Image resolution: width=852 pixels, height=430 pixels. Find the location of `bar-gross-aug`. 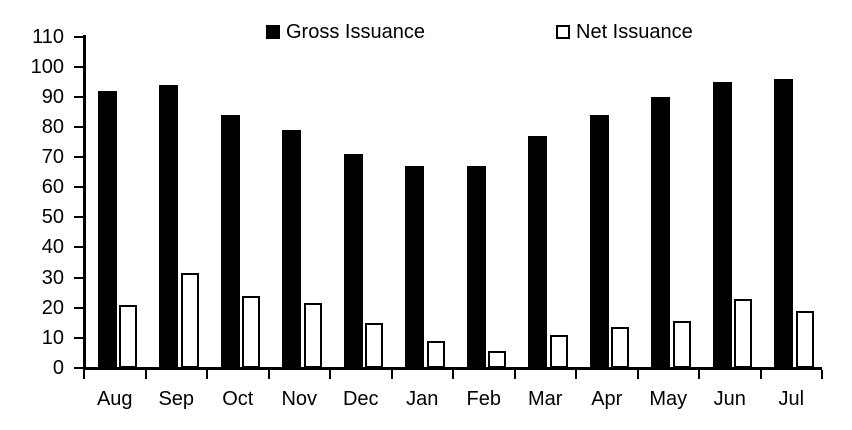

bar-gross-aug is located at coordinates (107, 229).